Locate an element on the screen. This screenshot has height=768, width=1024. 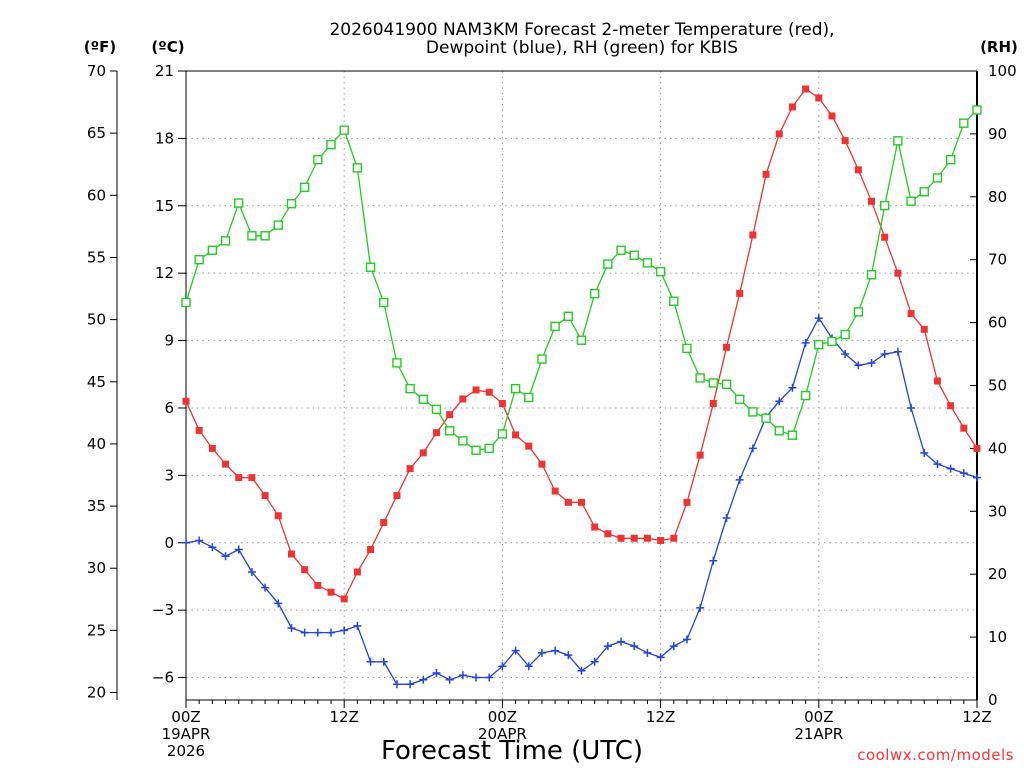
x-tick-label: 20APR is located at coordinates (502, 734).